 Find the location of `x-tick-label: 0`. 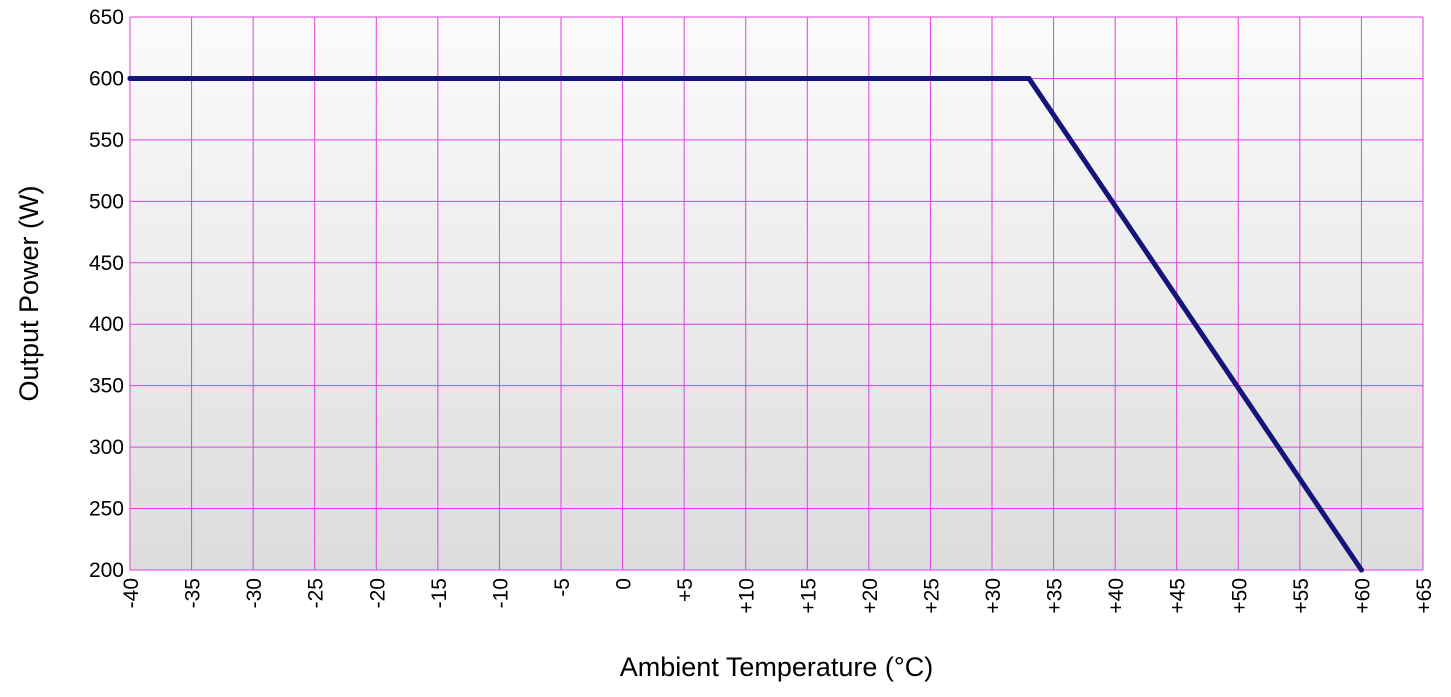

x-tick-label: 0 is located at coordinates (624, 584).